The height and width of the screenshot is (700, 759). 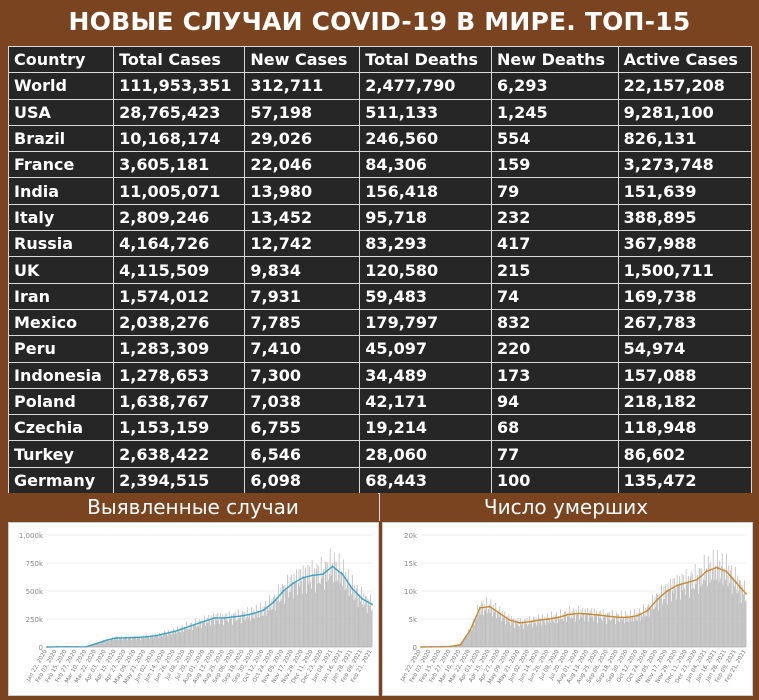 What do you see at coordinates (61, 191) in the screenshot?
I see `cell-country: India` at bounding box center [61, 191].